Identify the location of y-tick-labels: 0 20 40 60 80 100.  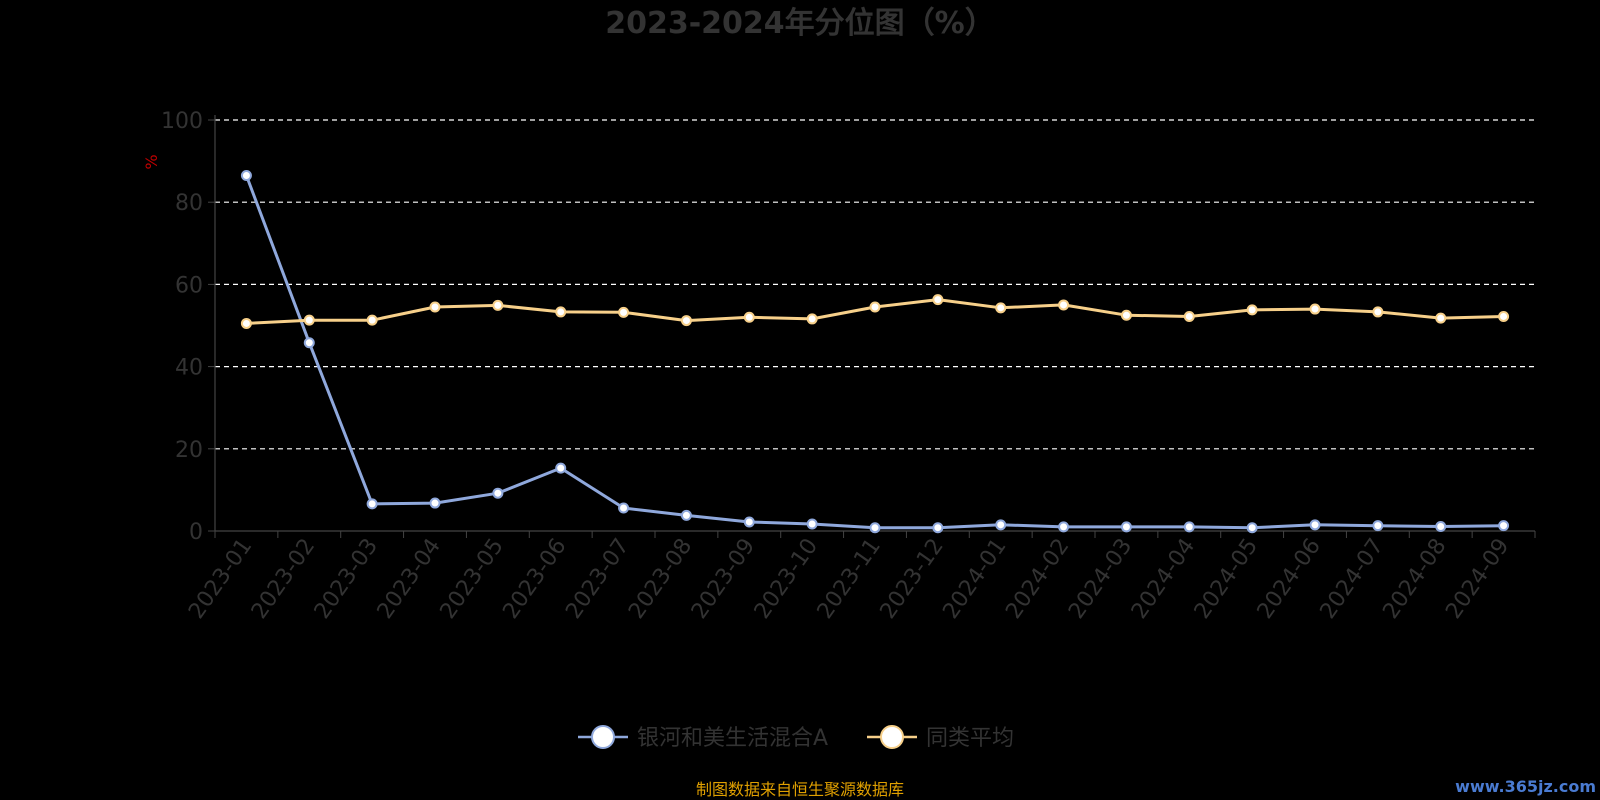
(182, 327).